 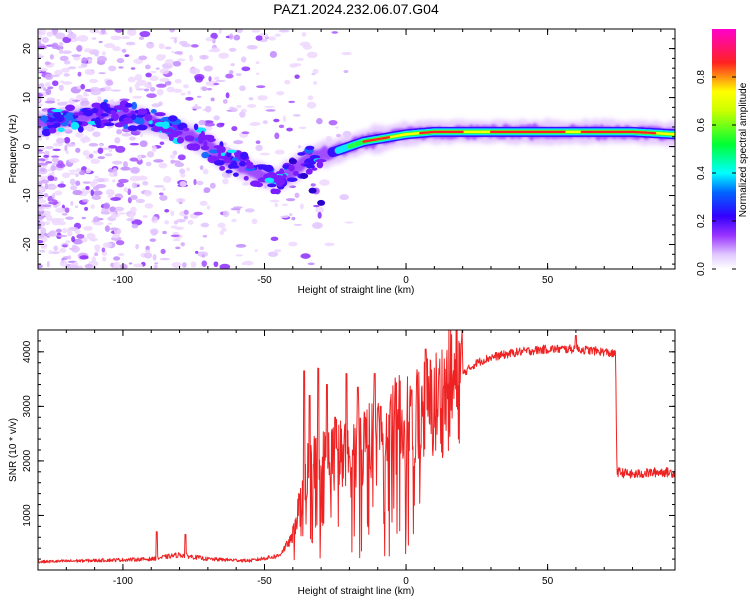 I want to click on y-tick-label: -10, so click(x=27, y=195).